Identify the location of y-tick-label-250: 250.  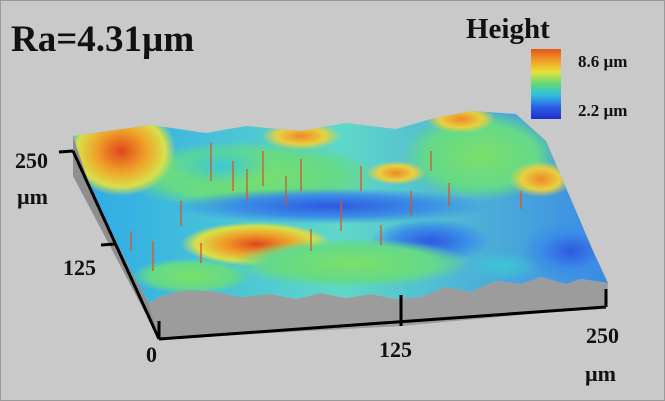
(31, 160).